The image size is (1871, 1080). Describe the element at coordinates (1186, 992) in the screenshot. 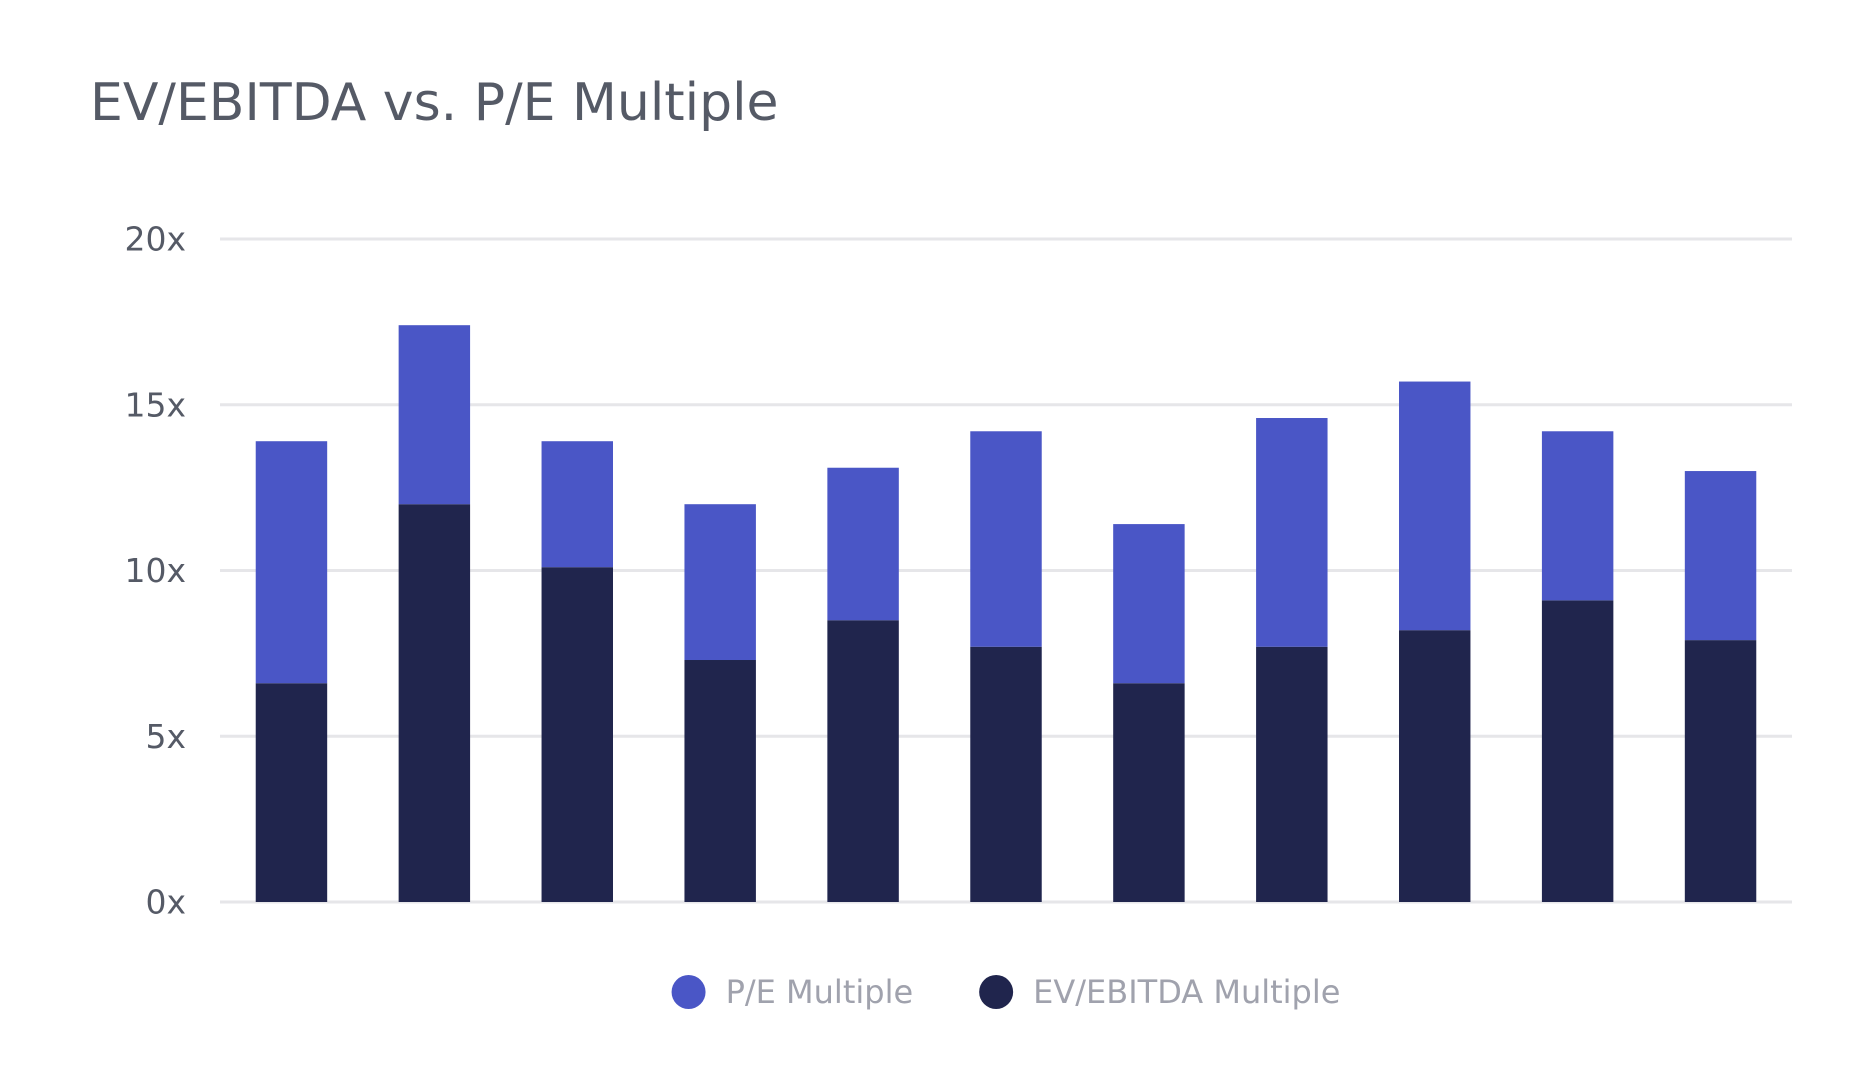

I see `legend-label: EV/EBITDA Multiple` at that location.